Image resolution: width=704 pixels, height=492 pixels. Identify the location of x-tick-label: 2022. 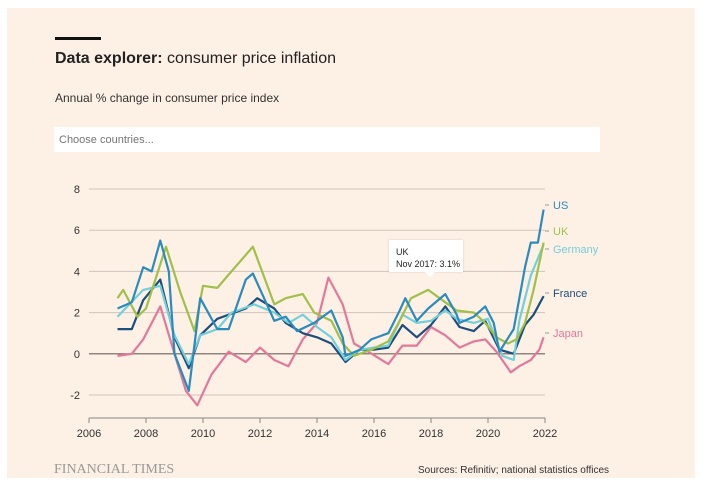
(545, 434).